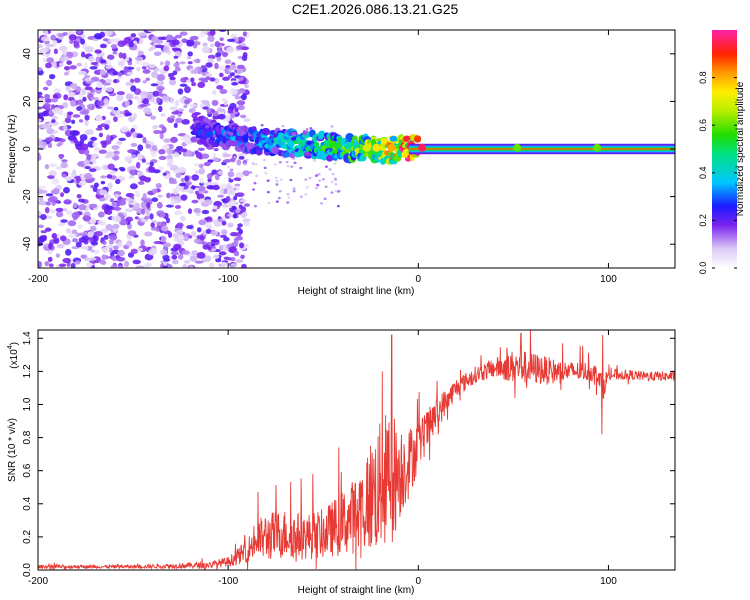 The image size is (750, 600). Describe the element at coordinates (703, 220) in the screenshot. I see `colorbar-tick-label: 0.2` at that location.